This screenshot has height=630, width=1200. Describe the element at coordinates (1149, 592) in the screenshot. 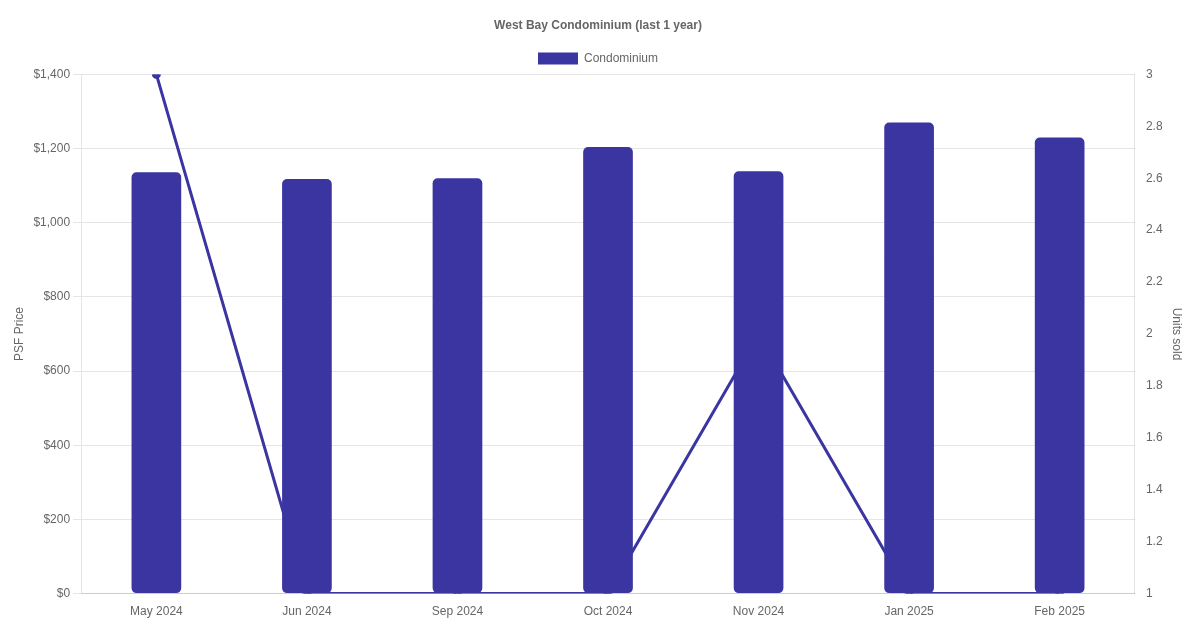

I see `y2-tick-label: 1` at that location.